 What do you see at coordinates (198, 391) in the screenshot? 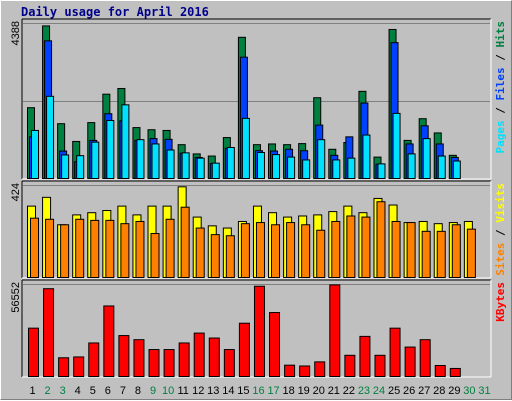
I see `x-tick-label: 12` at bounding box center [198, 391].